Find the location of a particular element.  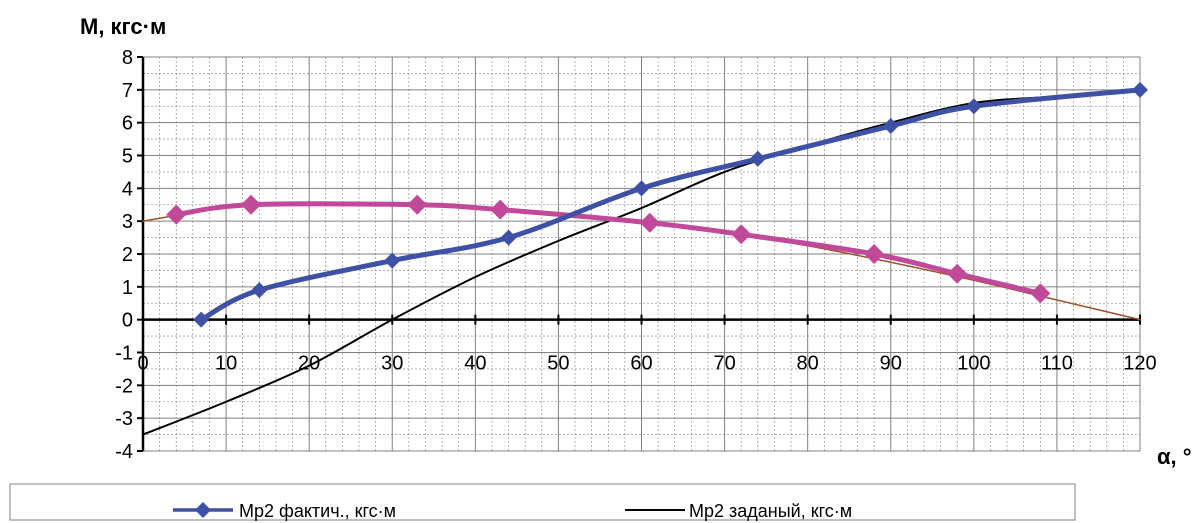

x-tick-label: 10 is located at coordinates (226, 364).